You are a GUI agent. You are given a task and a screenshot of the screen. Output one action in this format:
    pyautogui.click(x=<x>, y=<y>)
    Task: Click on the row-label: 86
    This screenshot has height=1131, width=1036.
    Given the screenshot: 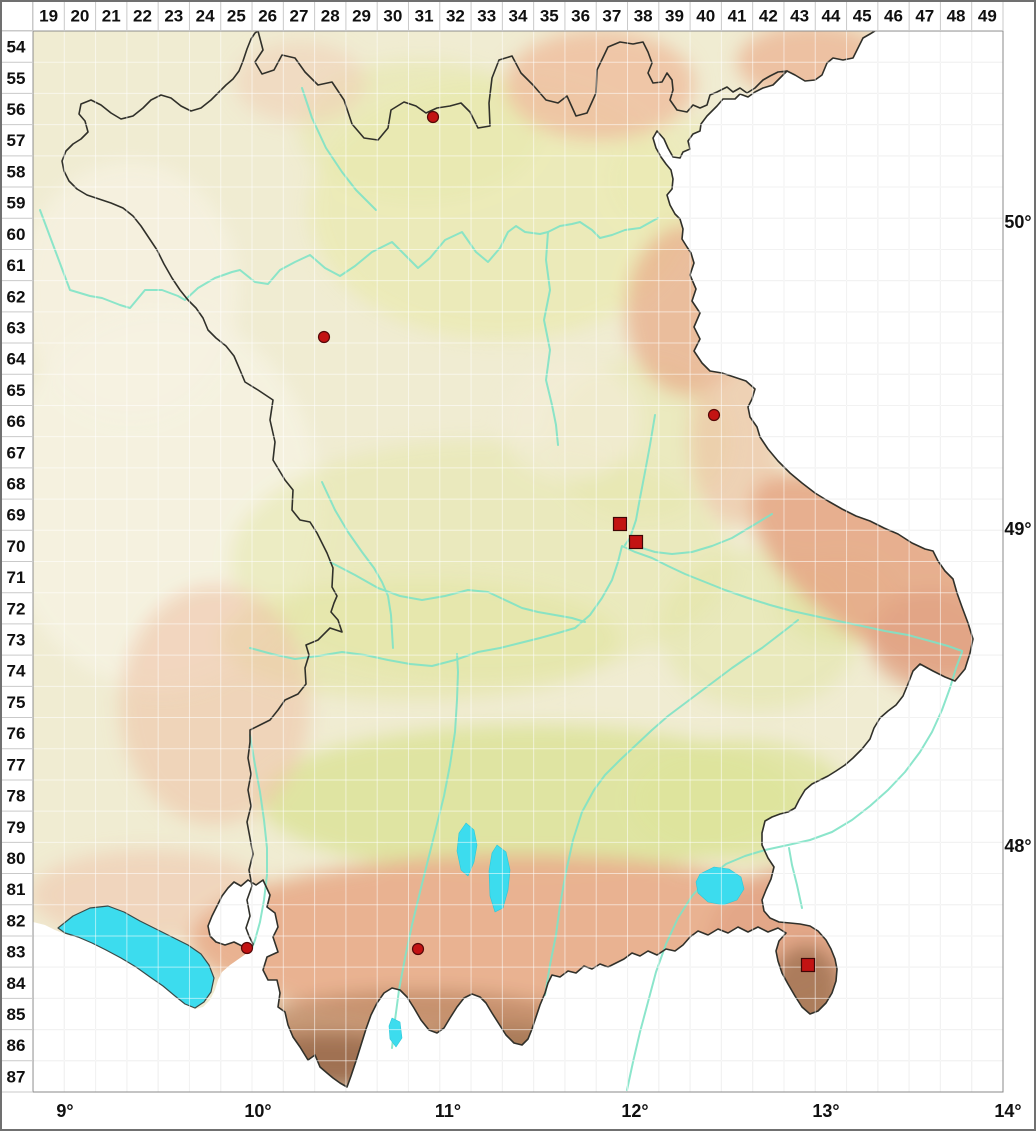 What is the action you would take?
    pyautogui.click(x=16, y=1045)
    